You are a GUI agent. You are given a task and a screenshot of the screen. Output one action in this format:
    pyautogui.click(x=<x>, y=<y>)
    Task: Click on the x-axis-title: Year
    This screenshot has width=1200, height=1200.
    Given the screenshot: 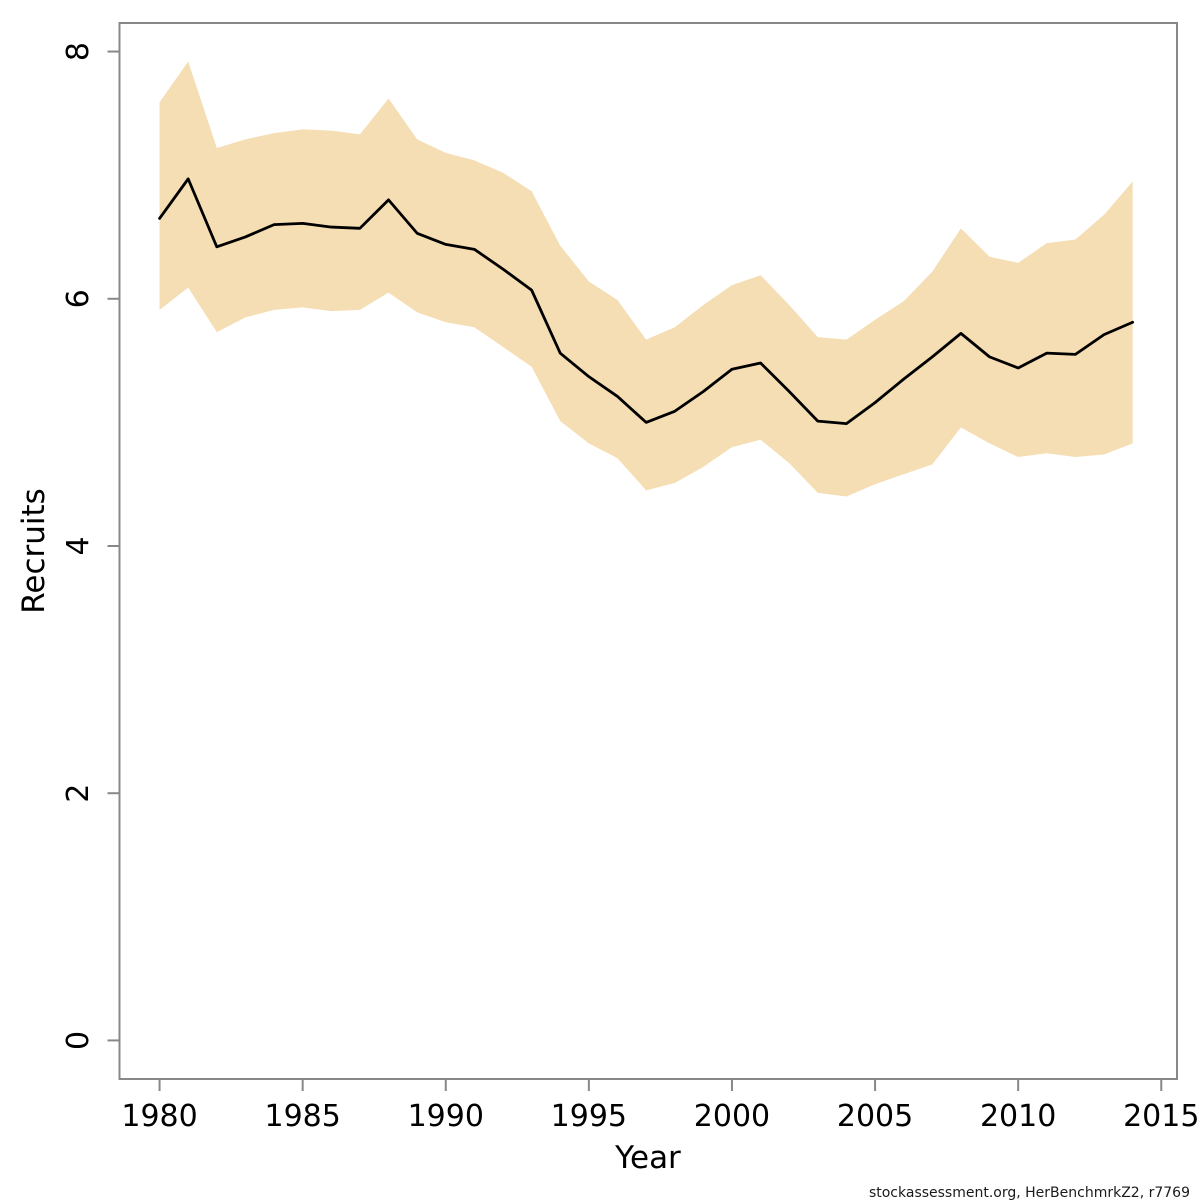 What is the action you would take?
    pyautogui.click(x=647, y=1158)
    